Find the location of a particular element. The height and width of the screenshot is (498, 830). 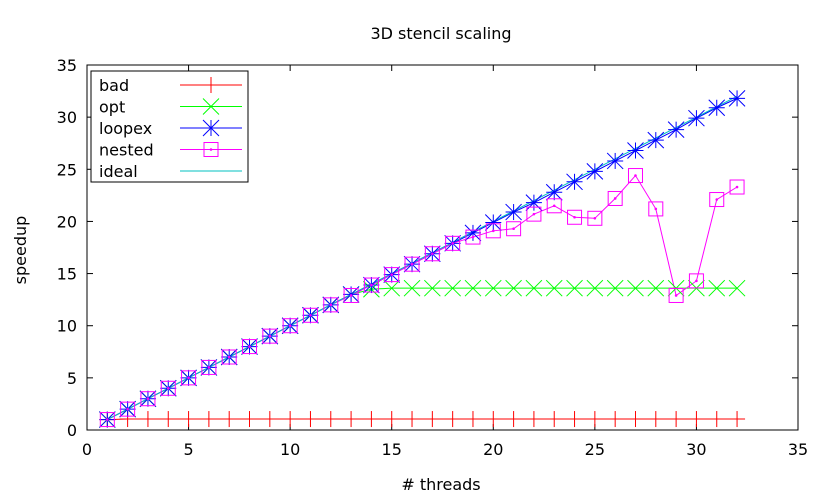

legend-label-nested: nested is located at coordinates (126, 150).